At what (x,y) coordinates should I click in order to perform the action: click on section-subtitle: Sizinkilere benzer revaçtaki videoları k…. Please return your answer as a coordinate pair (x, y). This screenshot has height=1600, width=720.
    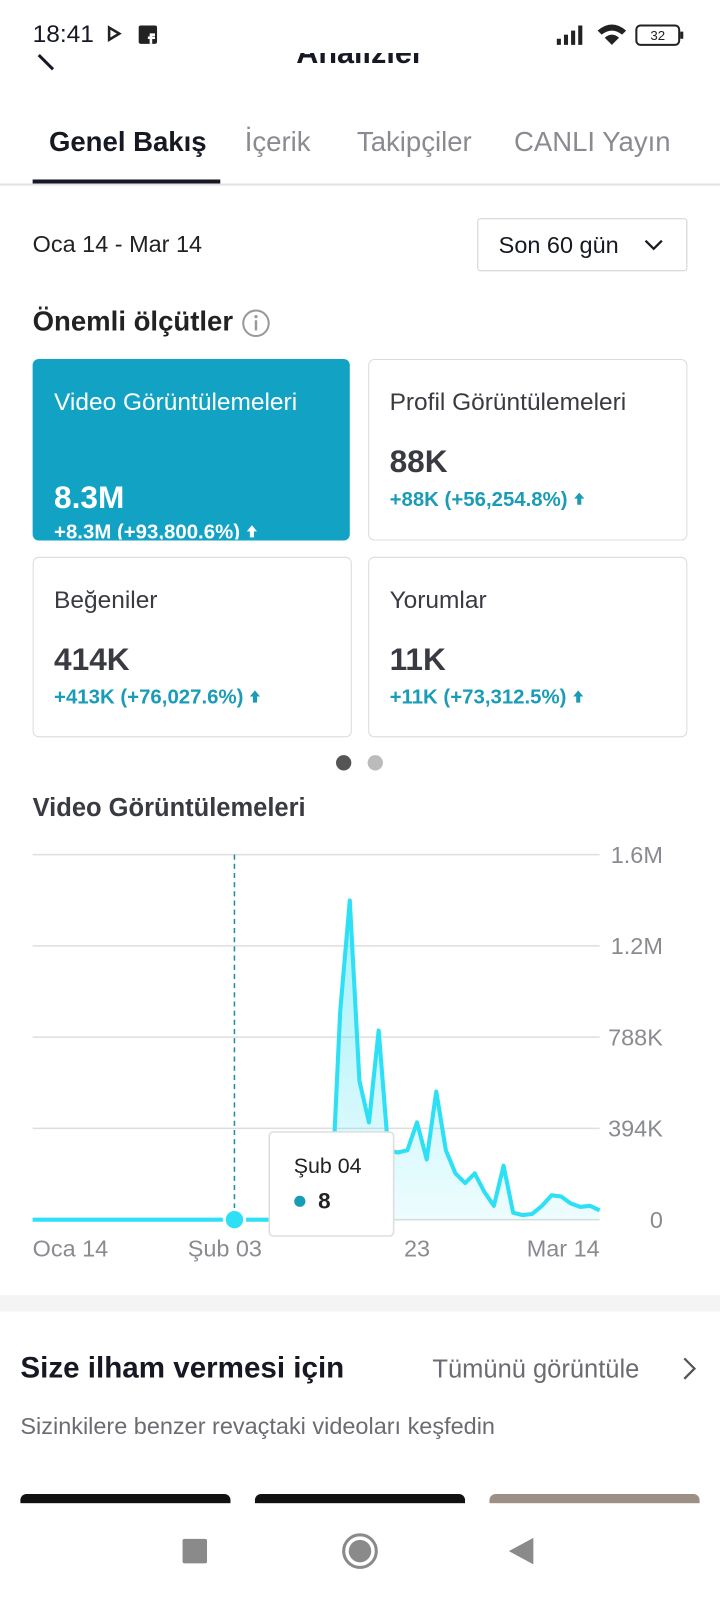
    Looking at the image, I should click on (257, 1425).